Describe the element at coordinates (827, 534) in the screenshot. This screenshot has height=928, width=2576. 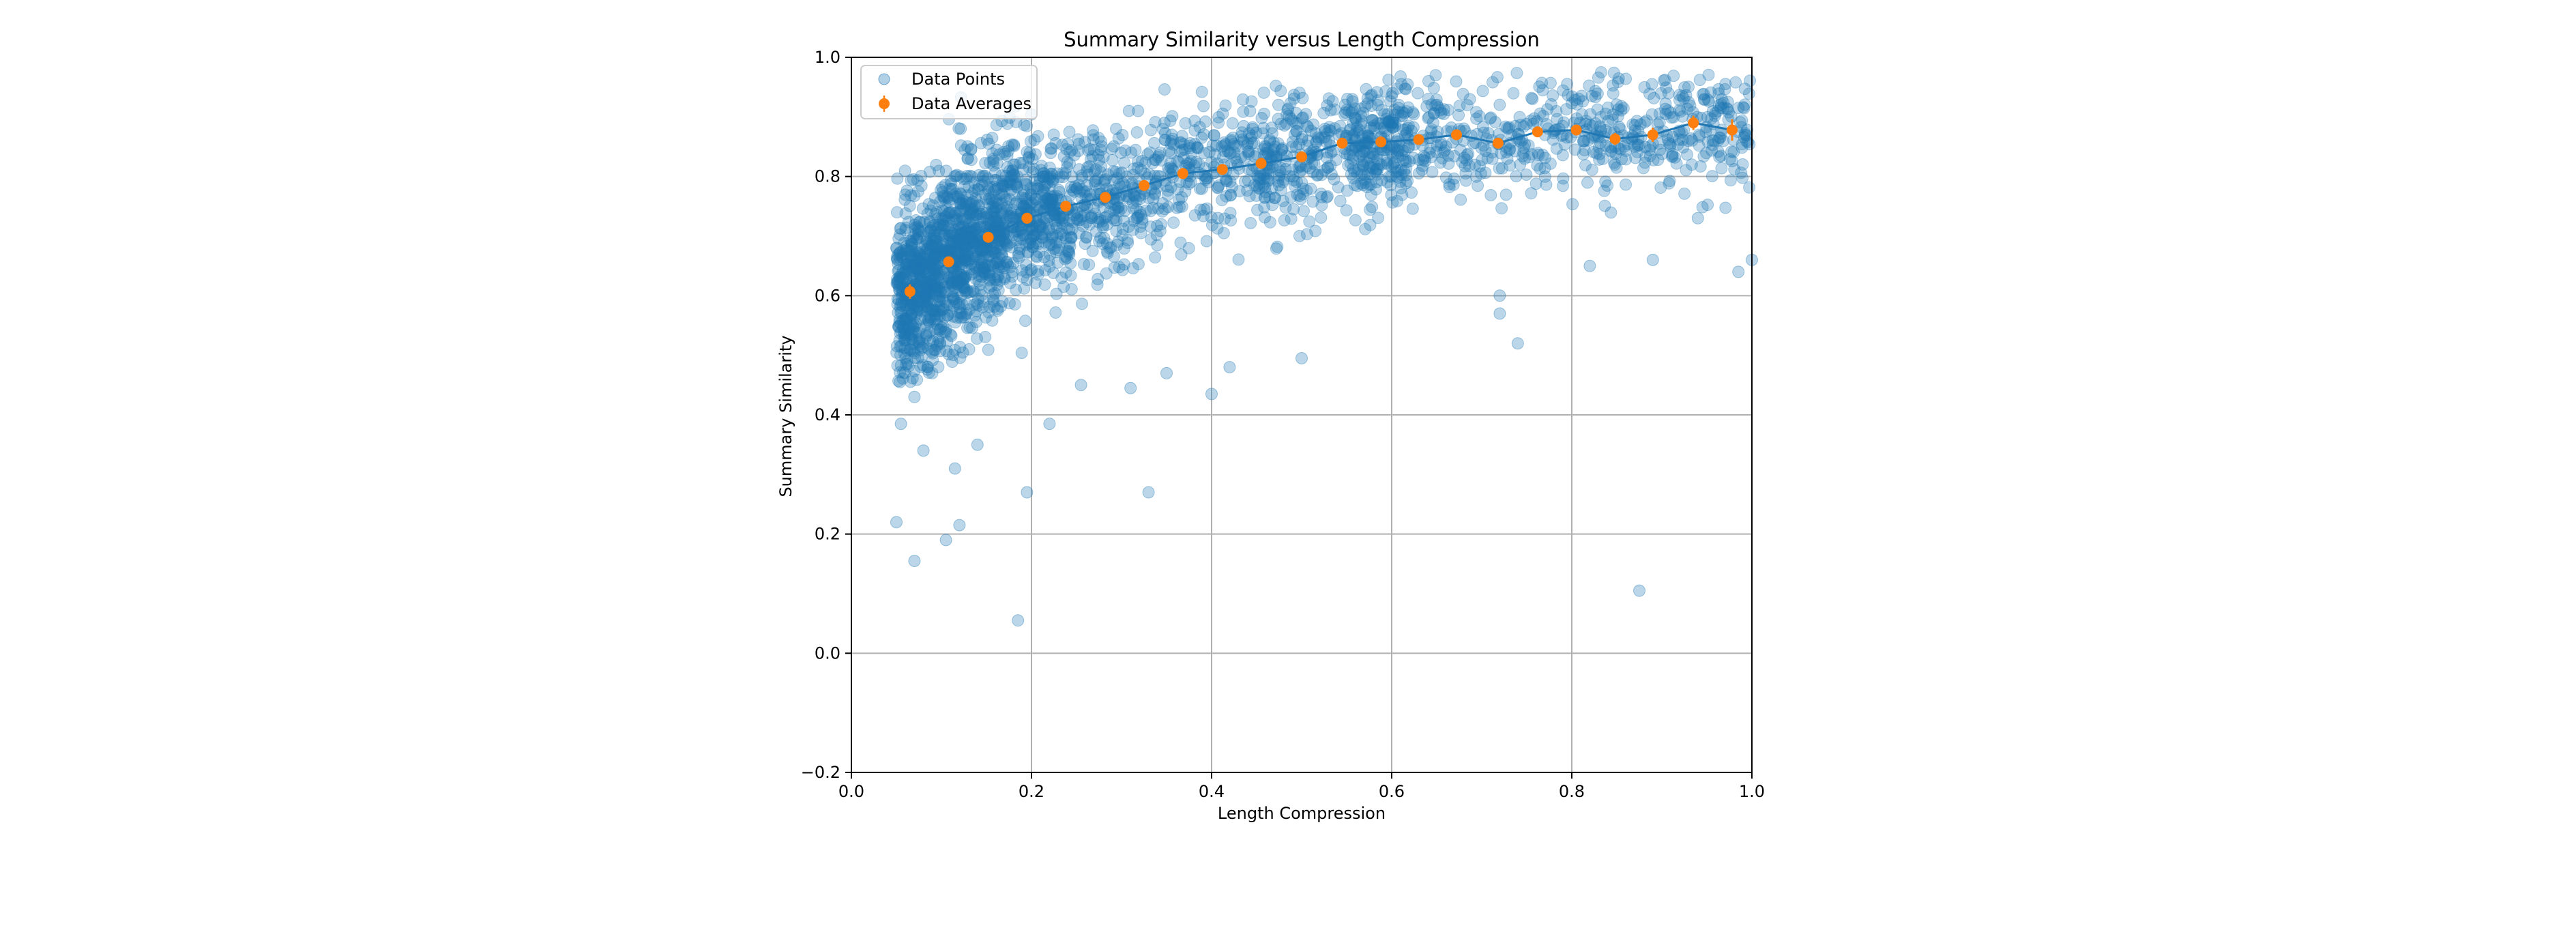
I see `y-tick-label: 0.2` at that location.